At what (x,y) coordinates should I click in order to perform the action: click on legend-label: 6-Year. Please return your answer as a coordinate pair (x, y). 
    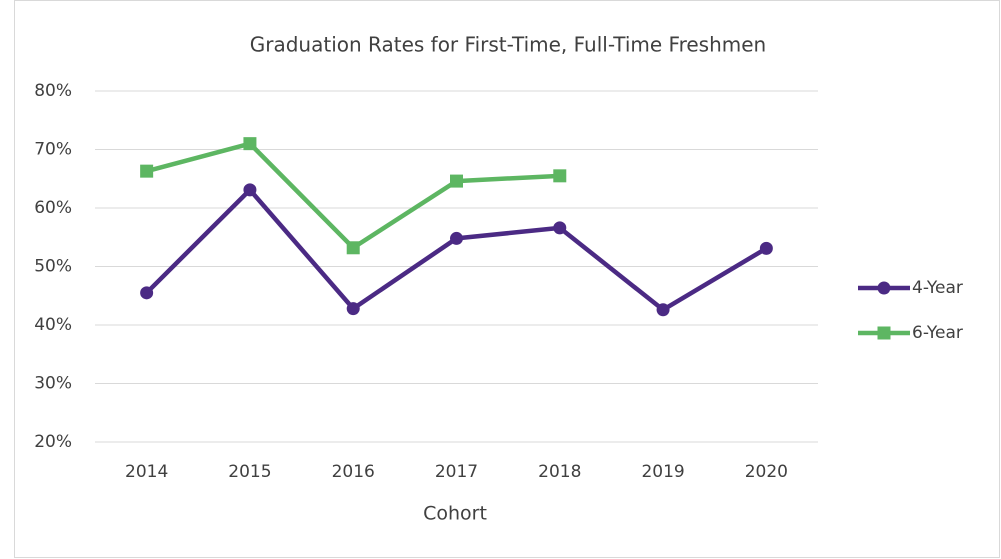
    Looking at the image, I should click on (937, 333).